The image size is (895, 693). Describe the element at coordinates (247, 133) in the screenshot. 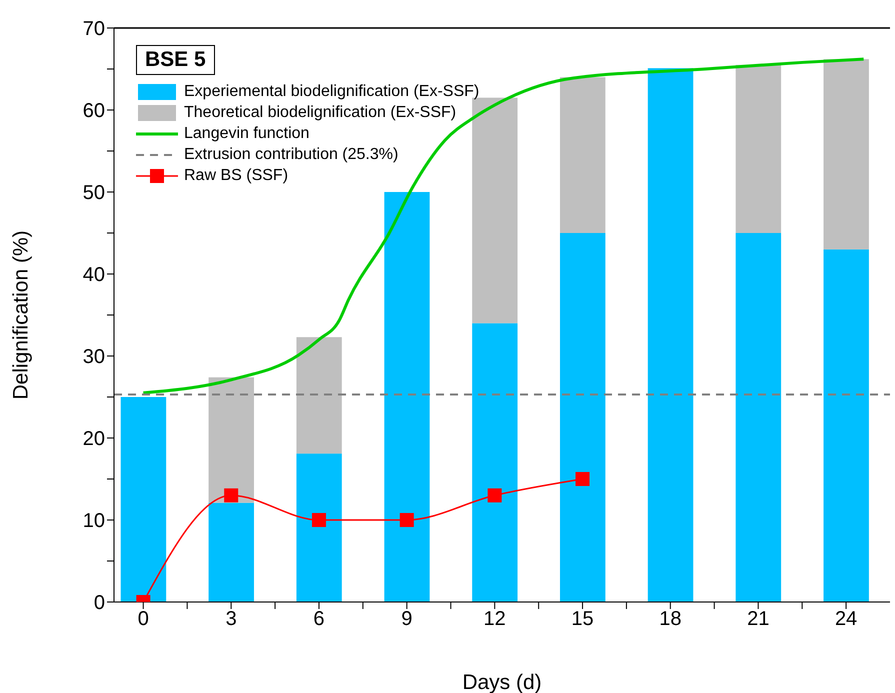

I see `legend-label: Langevin function` at that location.